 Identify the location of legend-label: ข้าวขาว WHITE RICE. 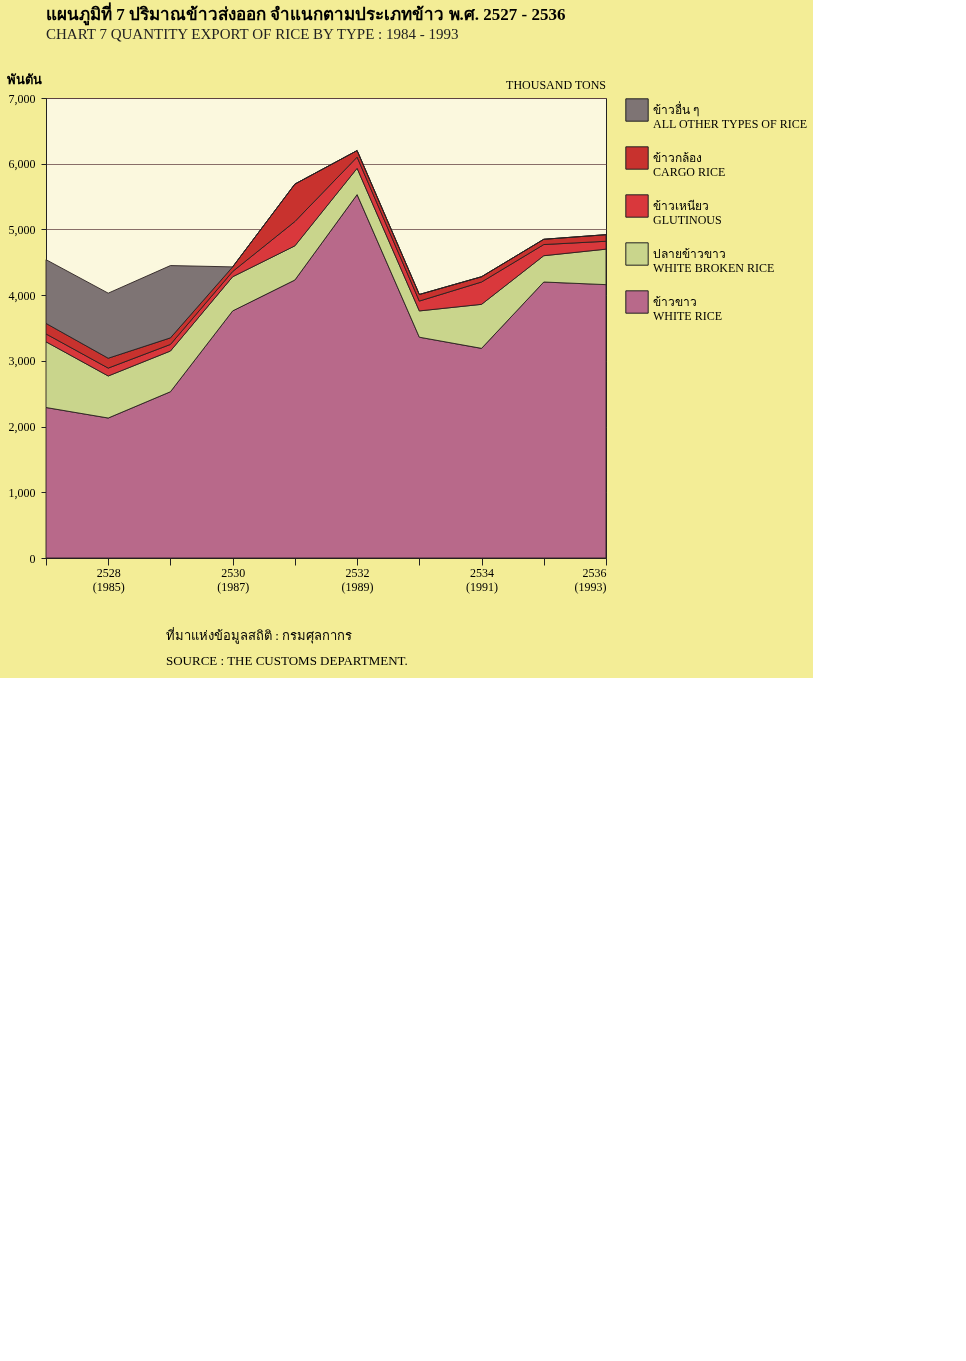
(687, 309).